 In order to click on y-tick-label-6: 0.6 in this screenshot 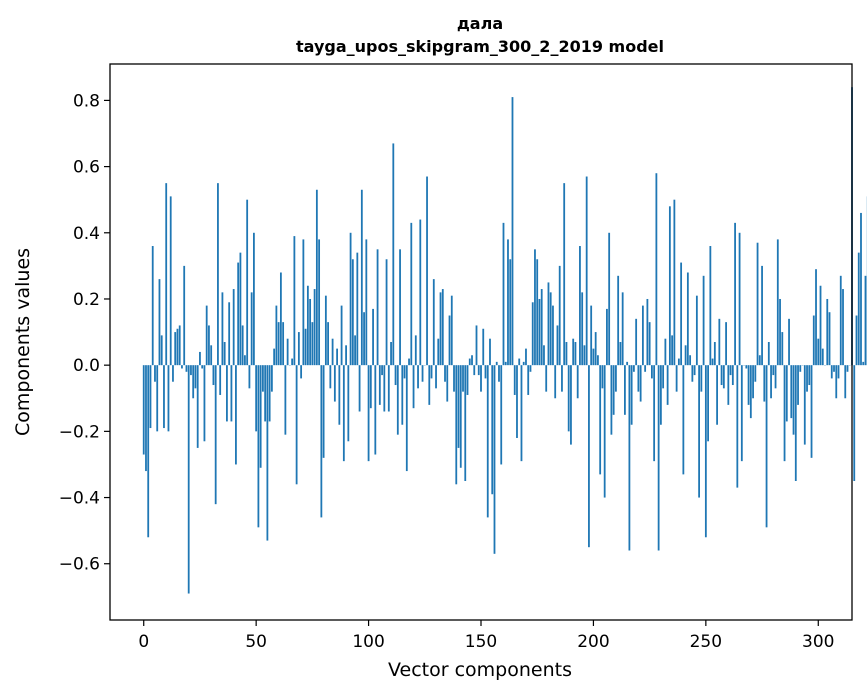, I will do `click(86, 168)`.